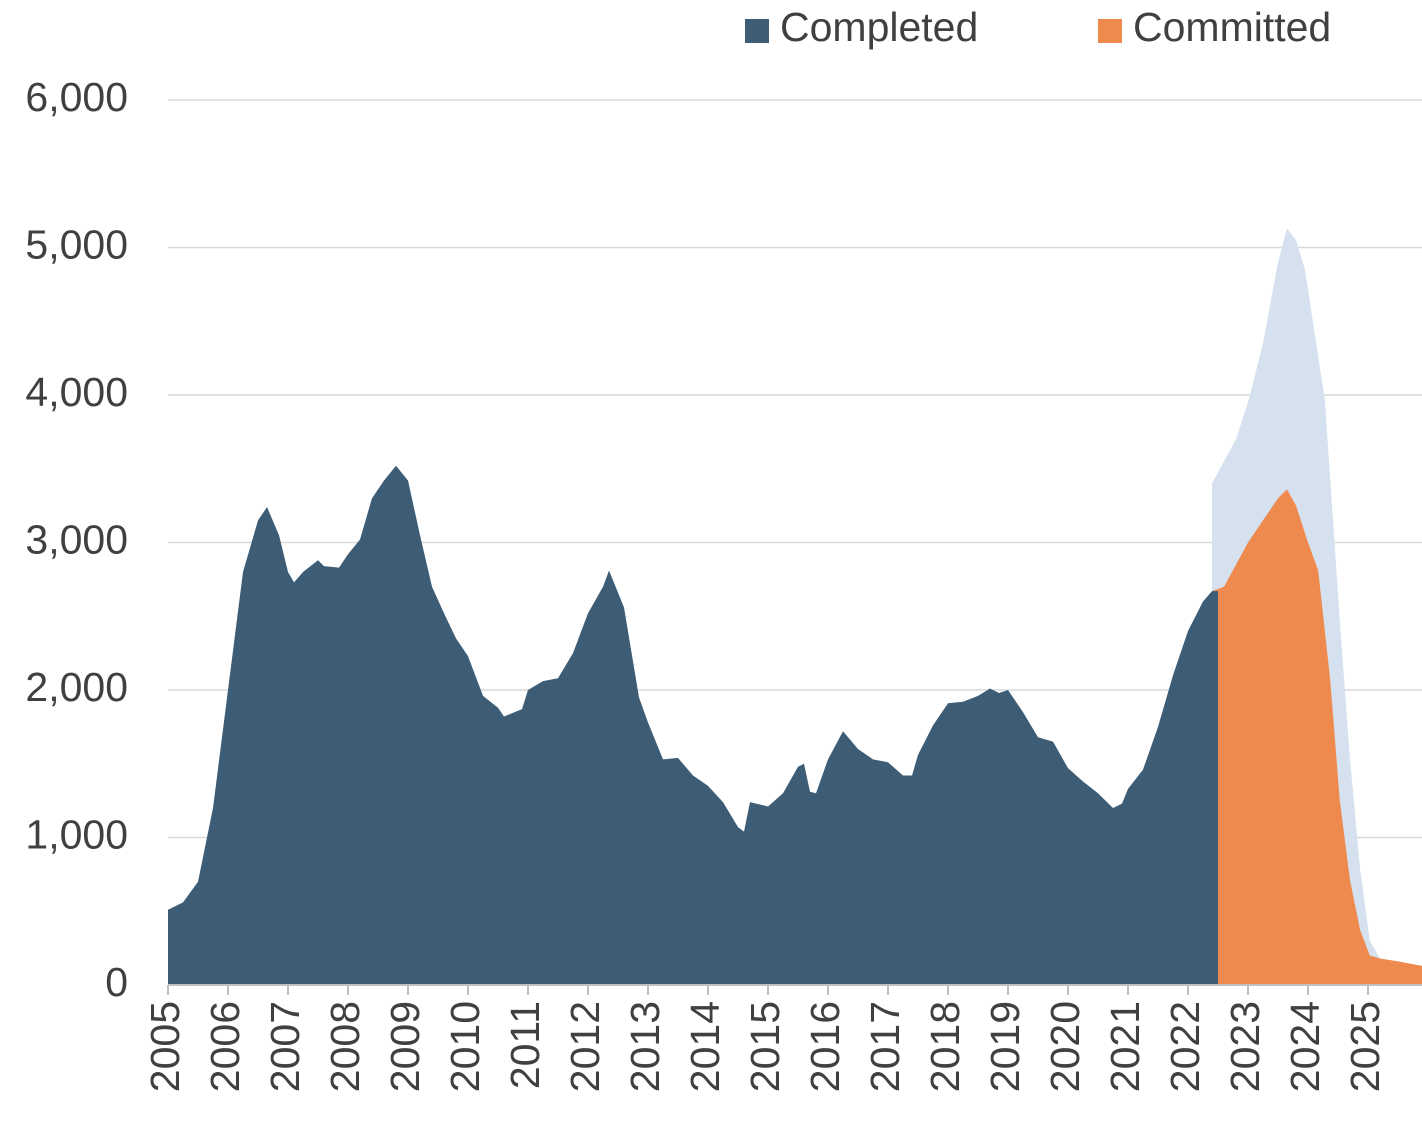 The image size is (1422, 1129). I want to click on y-tick-label: 6,000, so click(76, 97).